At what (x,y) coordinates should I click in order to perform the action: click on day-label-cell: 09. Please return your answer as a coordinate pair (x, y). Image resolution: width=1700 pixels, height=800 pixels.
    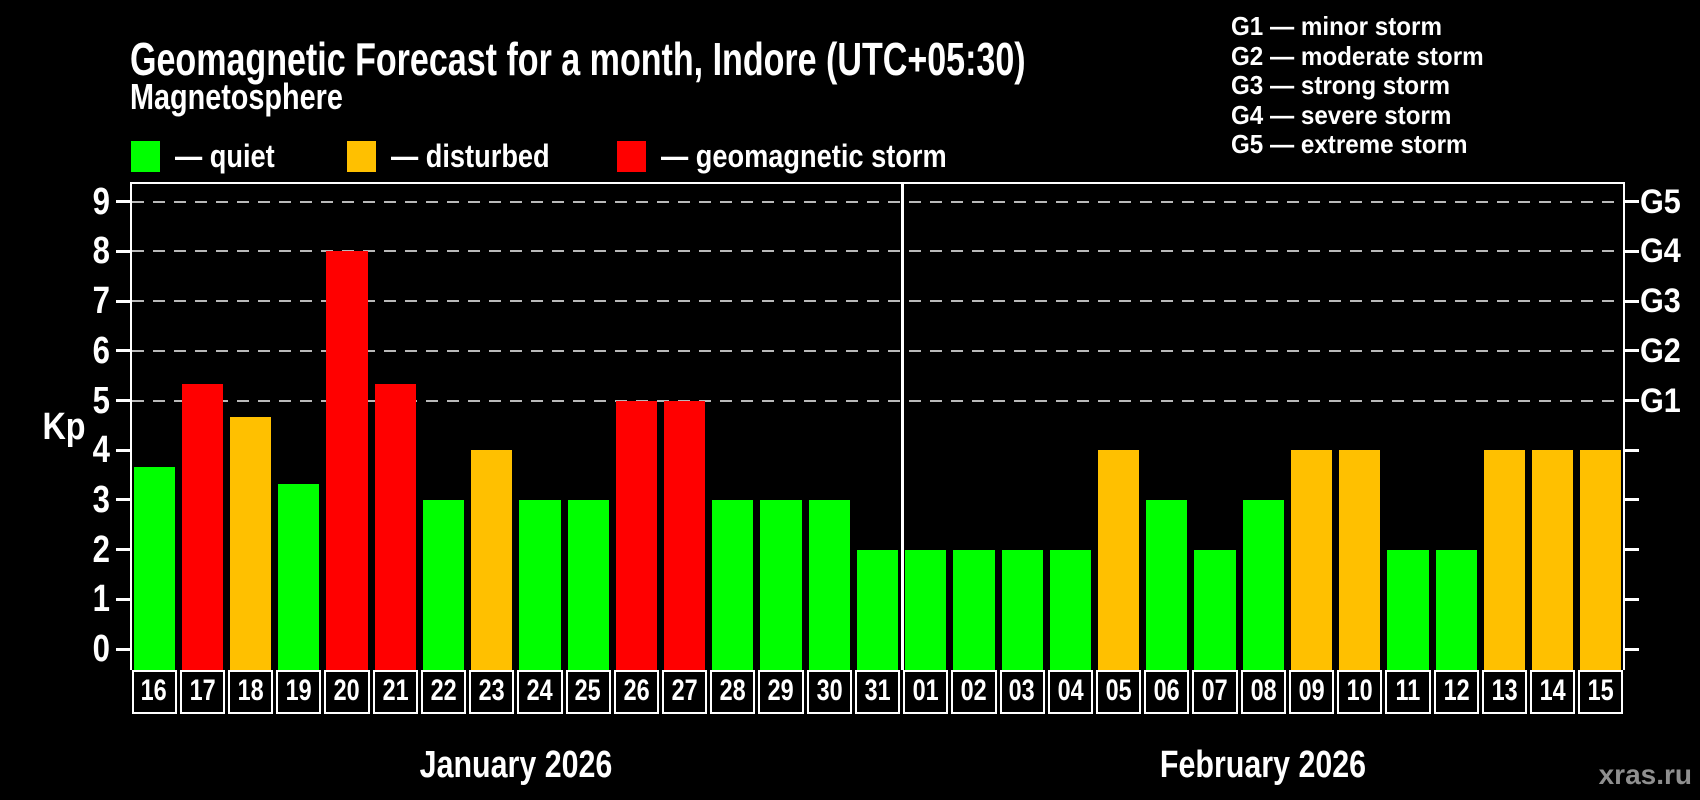
    Looking at the image, I should click on (1311, 692).